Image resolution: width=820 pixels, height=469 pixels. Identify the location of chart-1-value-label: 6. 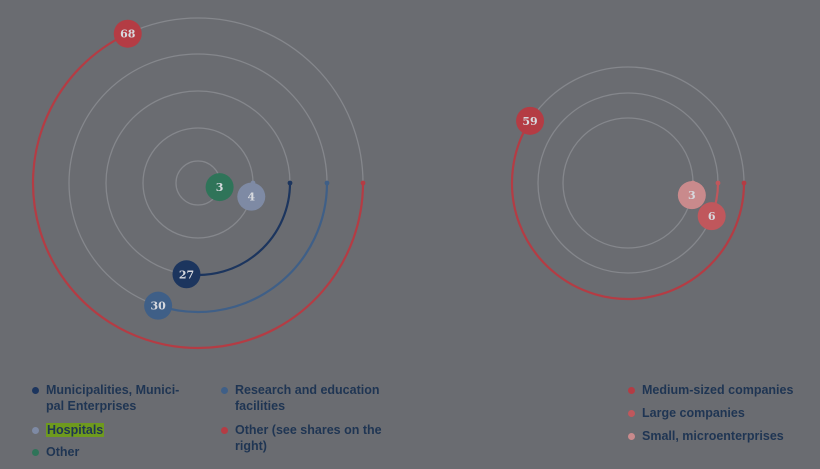
(712, 216).